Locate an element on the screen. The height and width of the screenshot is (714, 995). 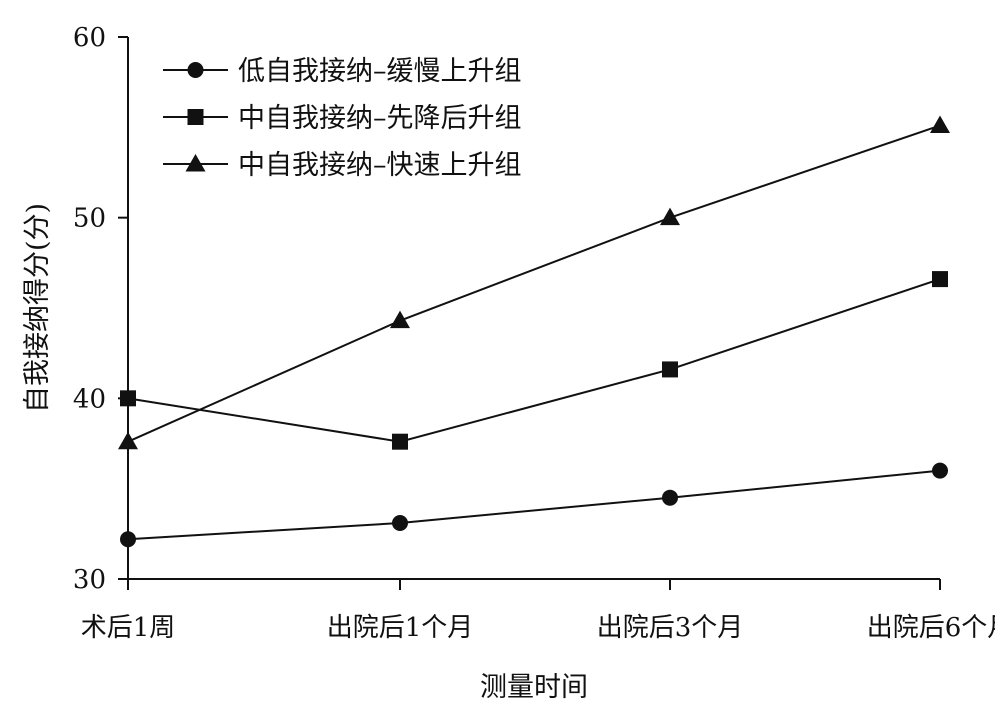
y-tick-label: 60 is located at coordinates (89, 38).